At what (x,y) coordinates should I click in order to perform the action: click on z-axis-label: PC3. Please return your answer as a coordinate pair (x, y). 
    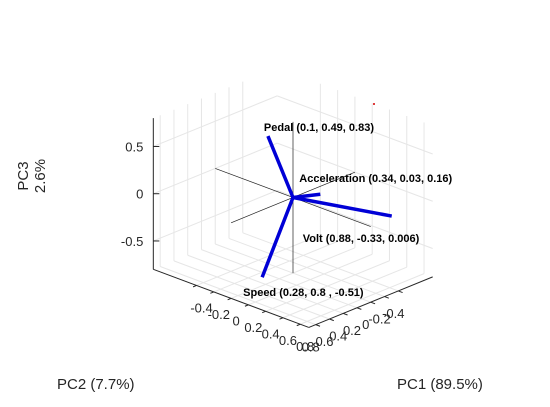
    Looking at the image, I should click on (23, 175).